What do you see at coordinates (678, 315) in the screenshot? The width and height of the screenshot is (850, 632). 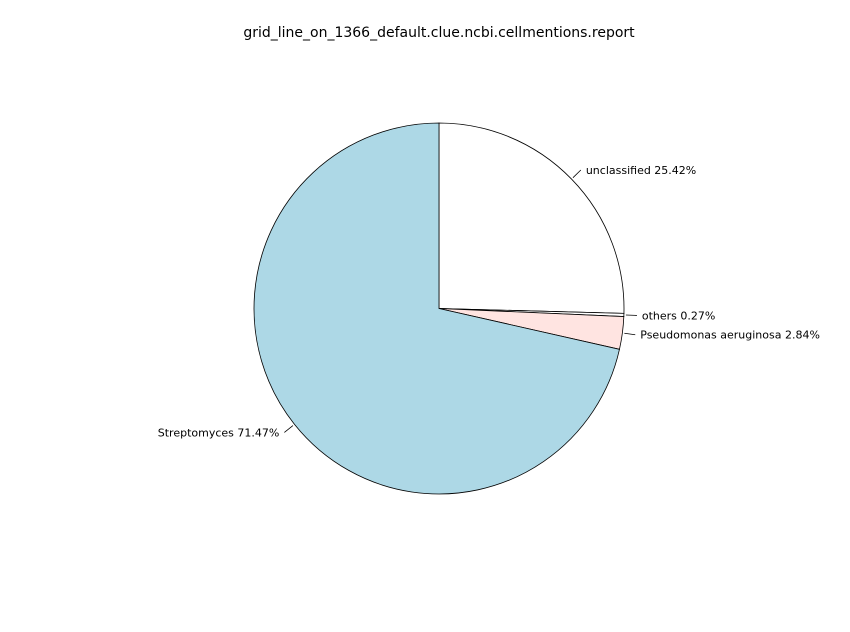 I see `slice-label: others 0.27%` at bounding box center [678, 315].